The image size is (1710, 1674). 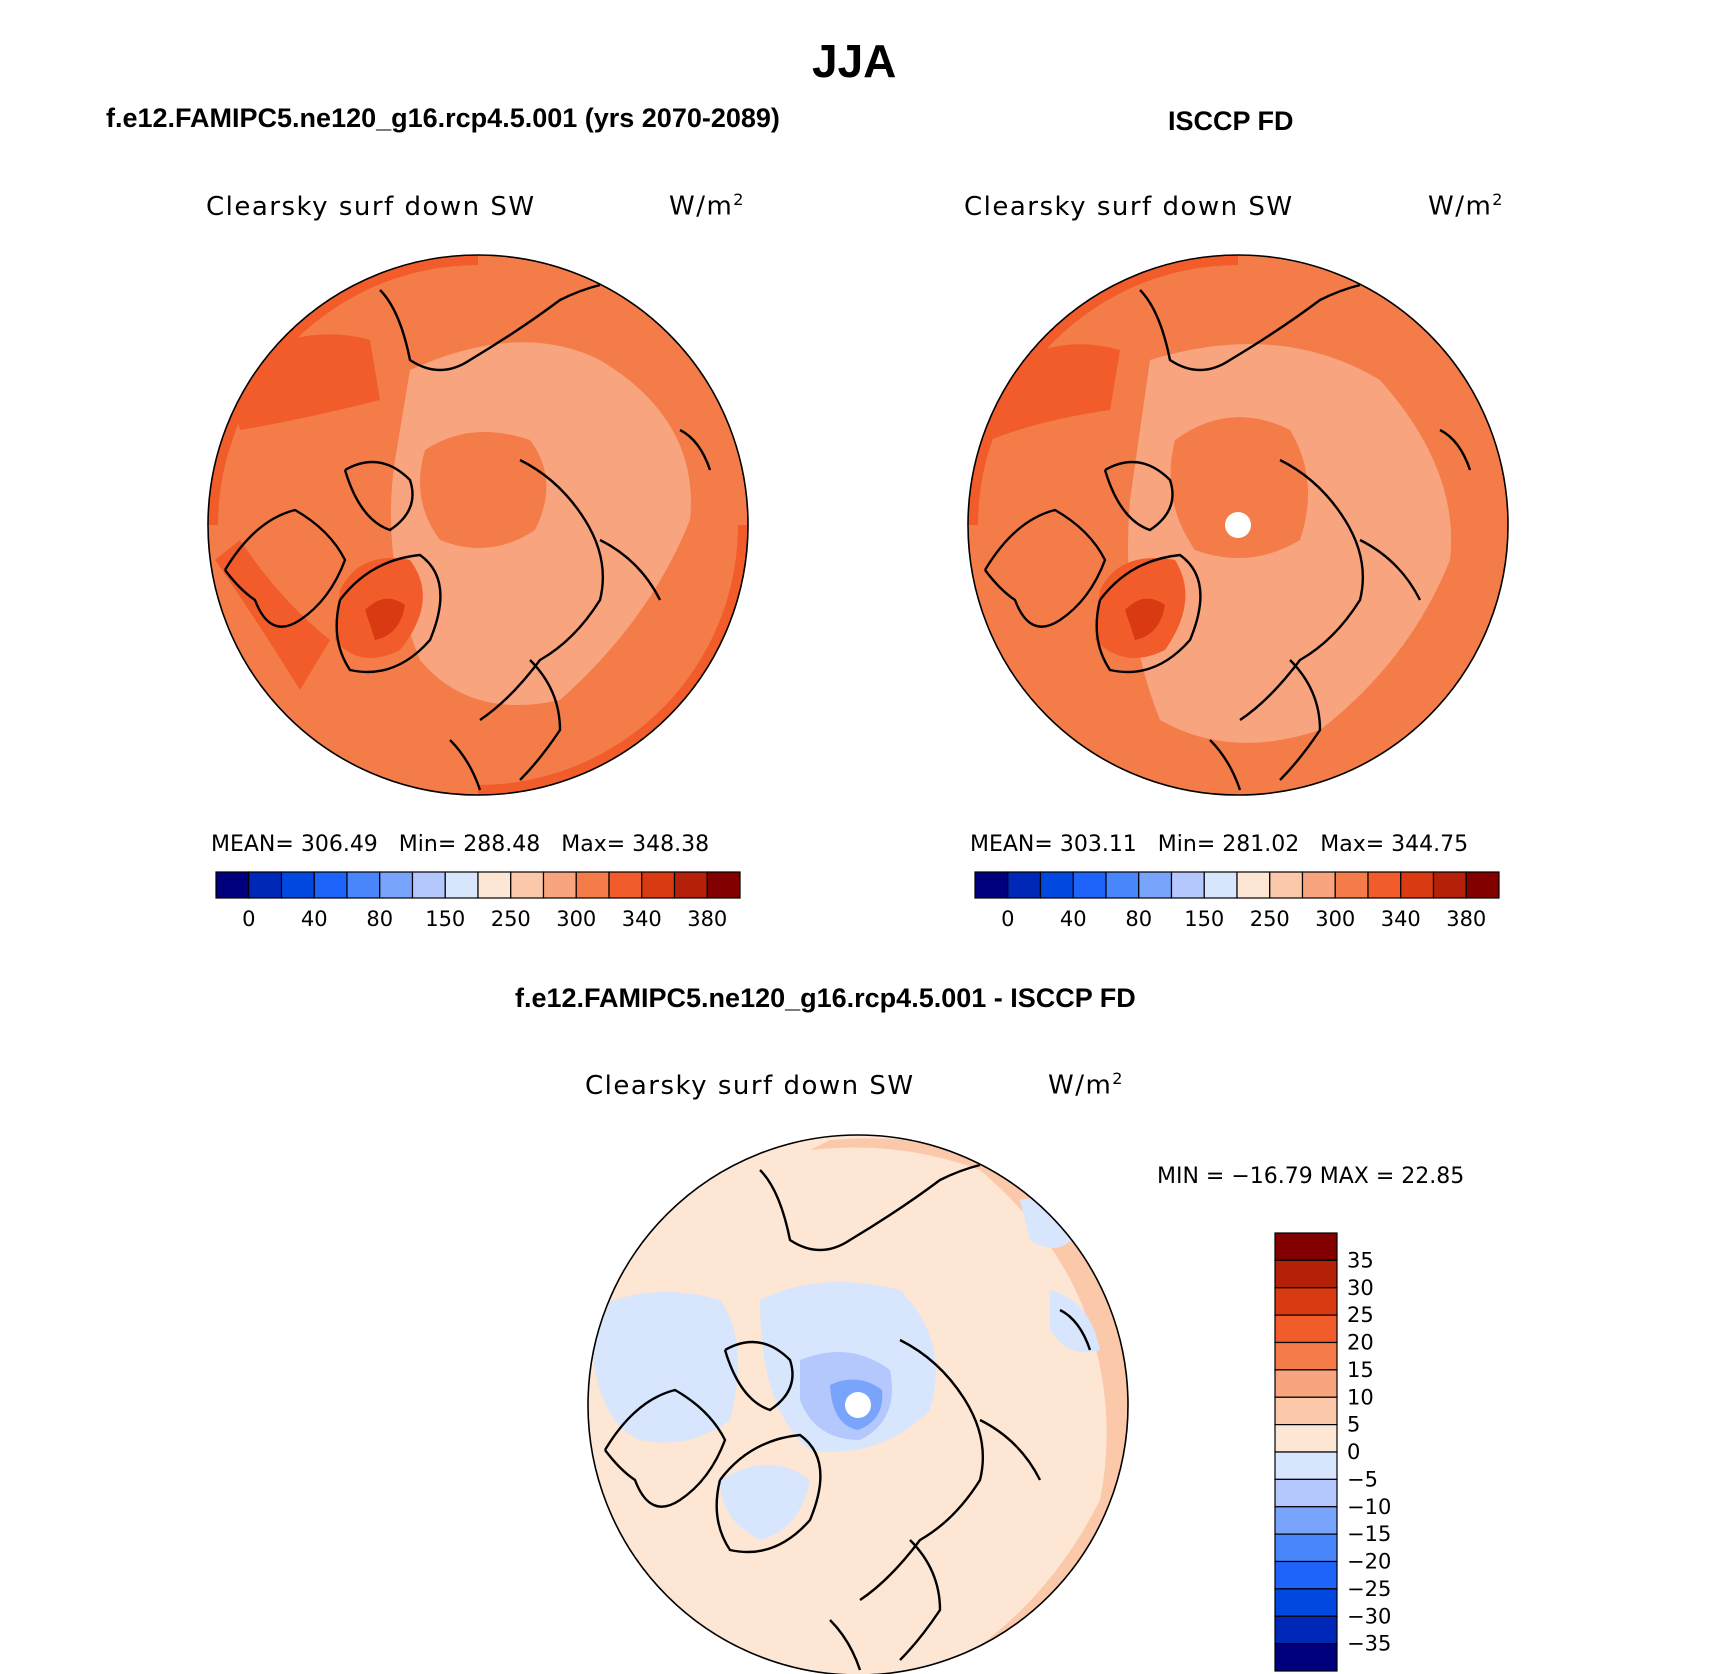 I want to click on model-map-coastlines, so click(x=467, y=537).